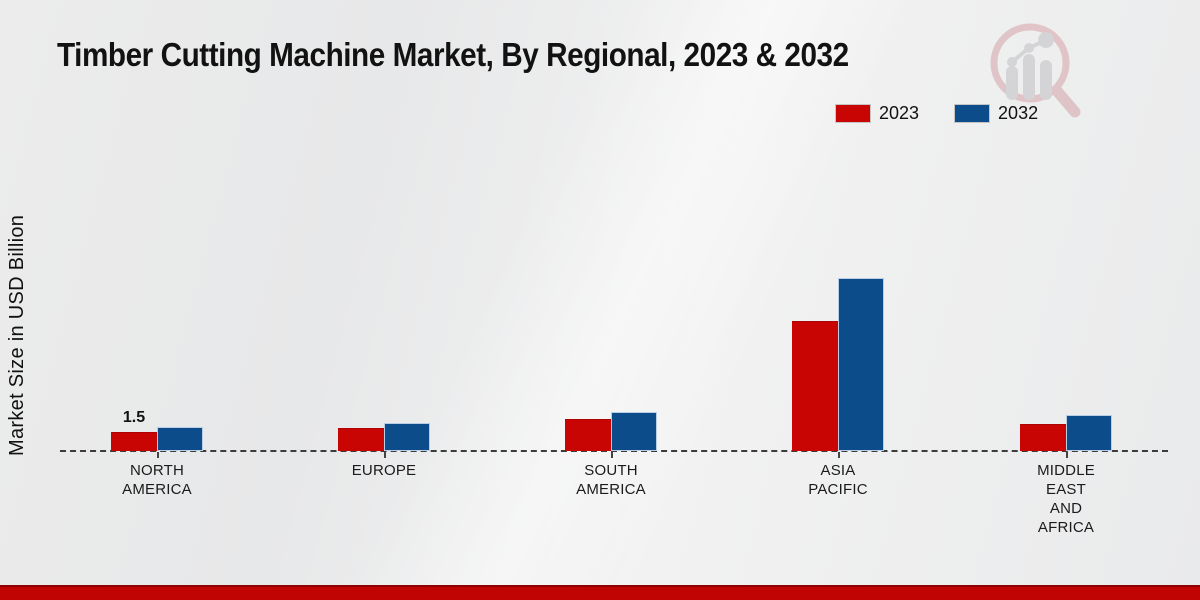 This screenshot has width=1200, height=600. What do you see at coordinates (1066, 499) in the screenshot?
I see `category-label-middle-east-and-africa: MIDDLE EAST AND AFRICA` at bounding box center [1066, 499].